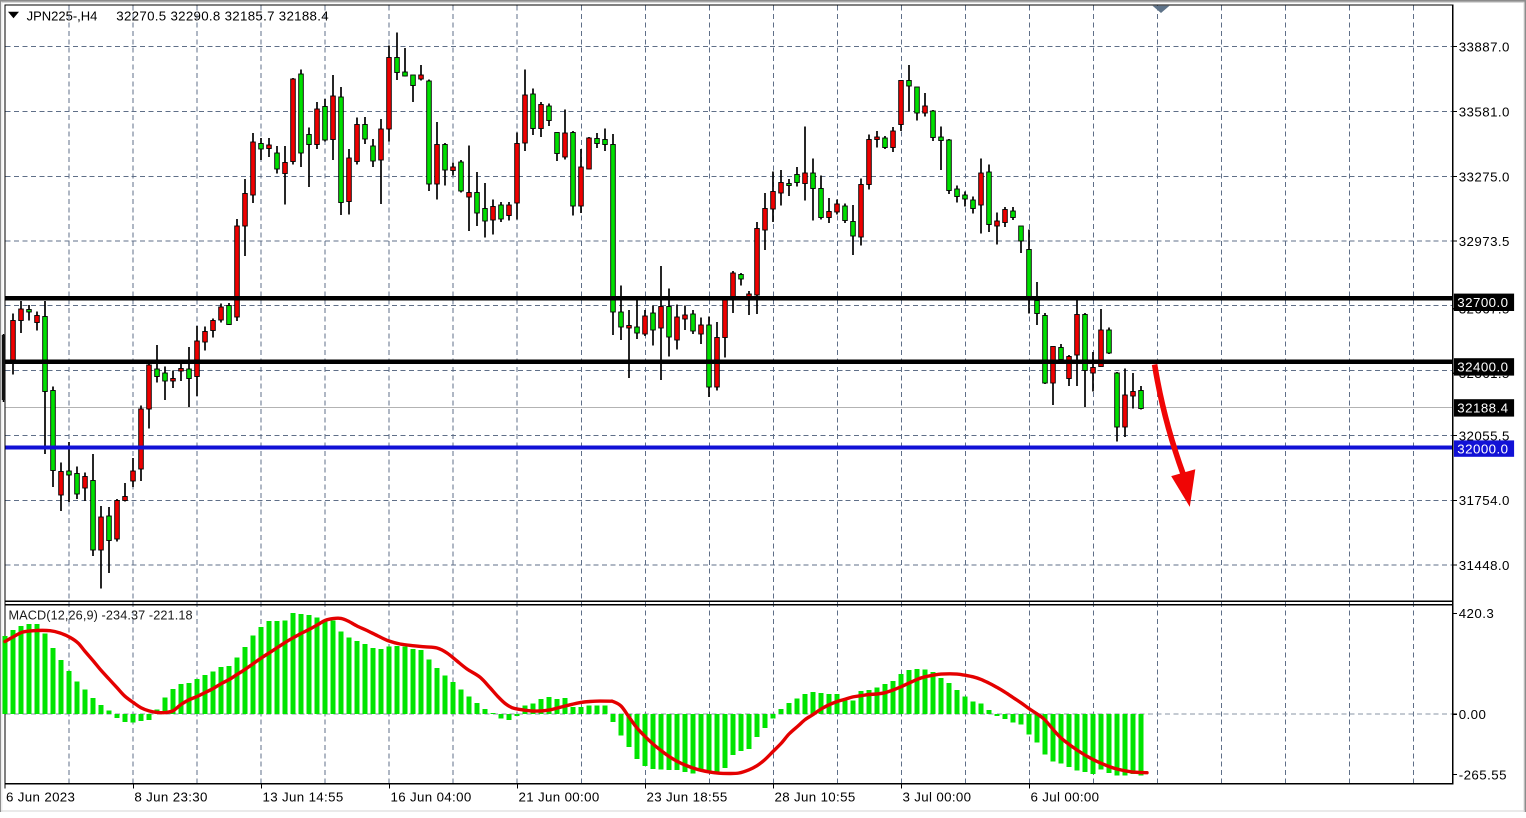  Describe the element at coordinates (62, 16) in the screenshot. I see `svg-text: JPN225-,H4` at that location.